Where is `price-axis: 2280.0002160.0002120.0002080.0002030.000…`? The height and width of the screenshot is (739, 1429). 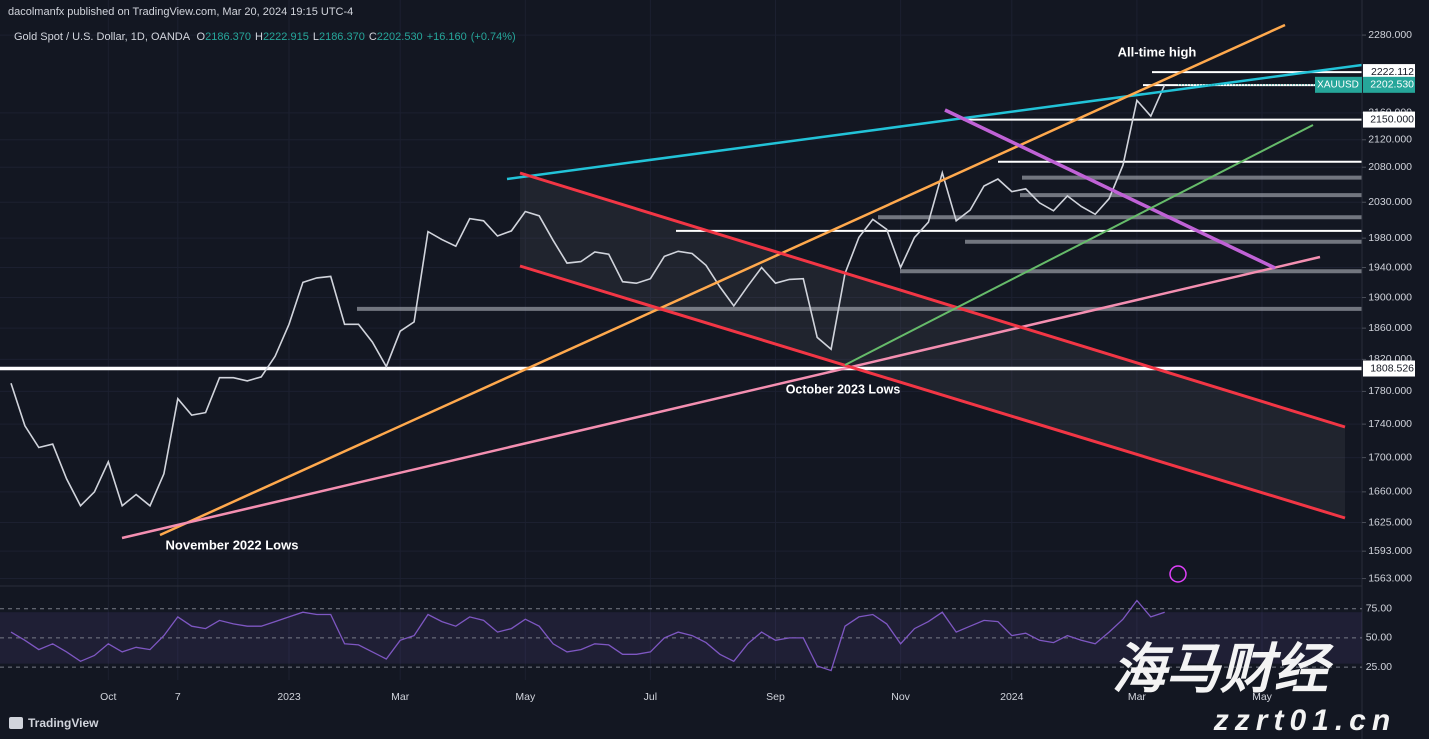
price-axis: 2280.0002160.0002120.0002080.0002030.000… is located at coordinates (1296, 351).